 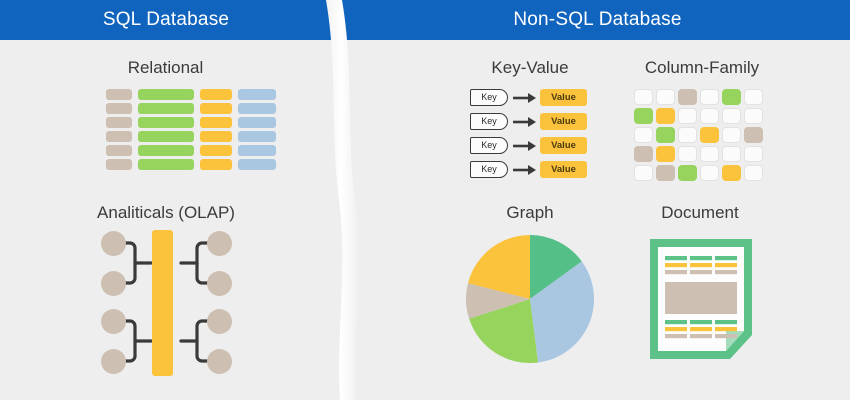 What do you see at coordinates (191, 129) in the screenshot?
I see `relational-table` at bounding box center [191, 129].